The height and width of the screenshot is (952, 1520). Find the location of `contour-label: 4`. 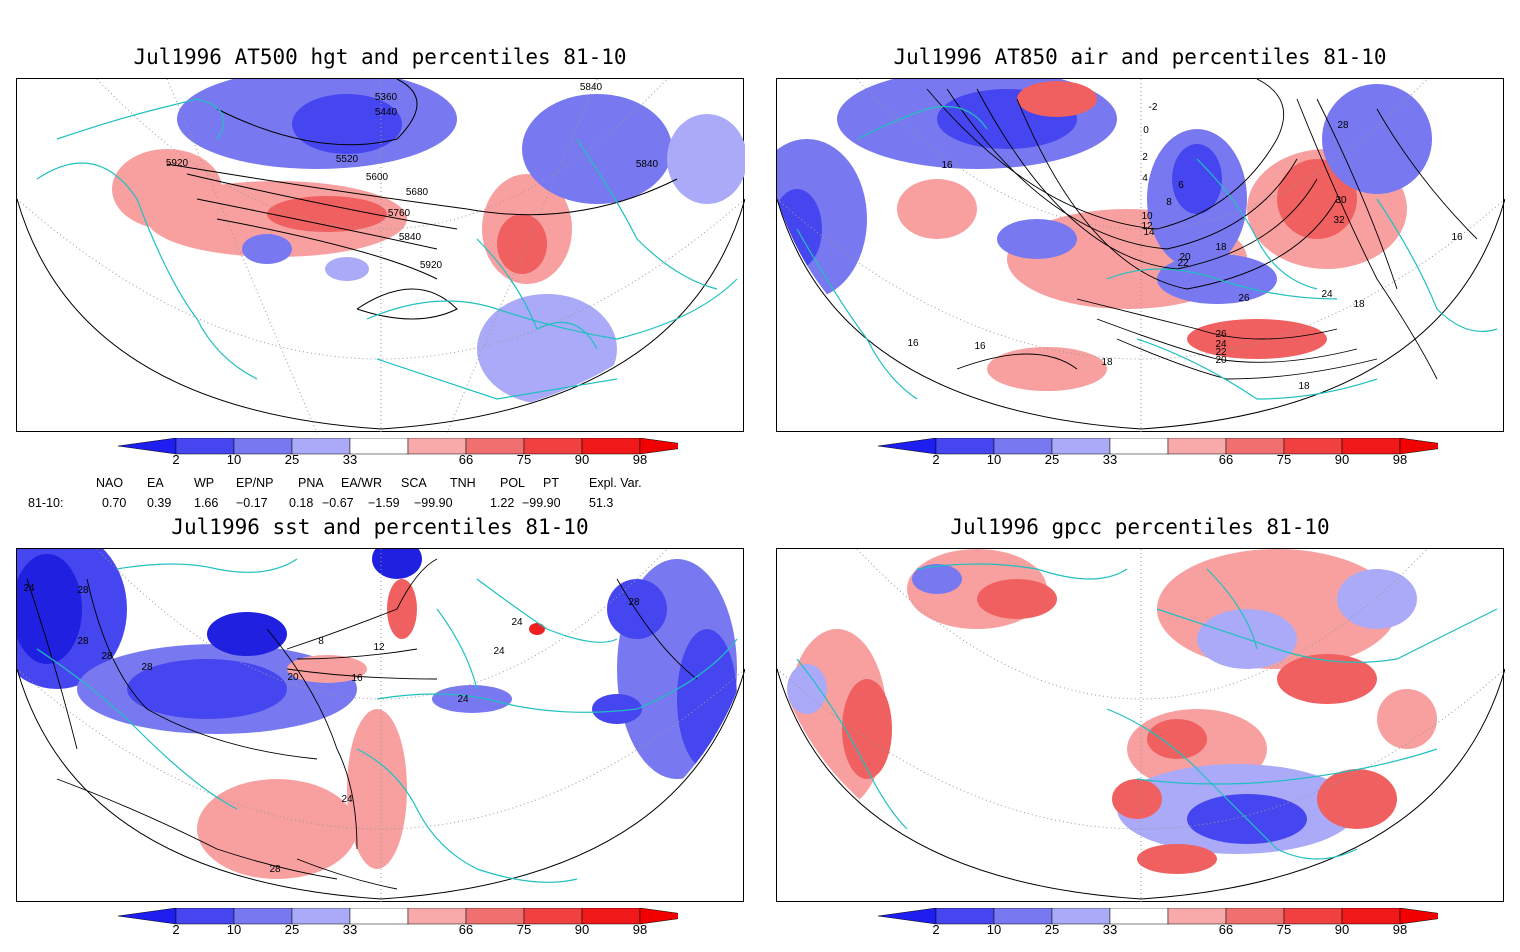

contour-label: 4 is located at coordinates (1145, 178).